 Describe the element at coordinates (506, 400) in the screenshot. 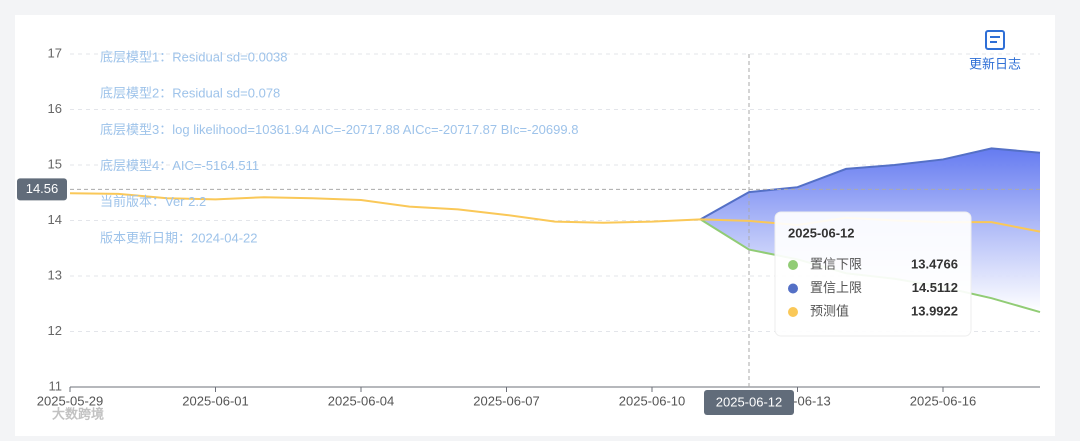

I see `x-tick-label: 2025-06-07` at that location.